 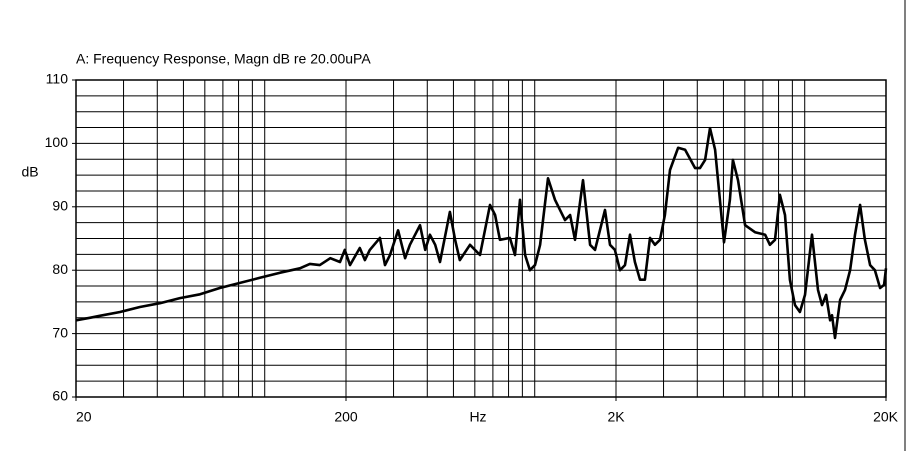 What do you see at coordinates (60, 396) in the screenshot?
I see `y-tick-label: 60` at bounding box center [60, 396].